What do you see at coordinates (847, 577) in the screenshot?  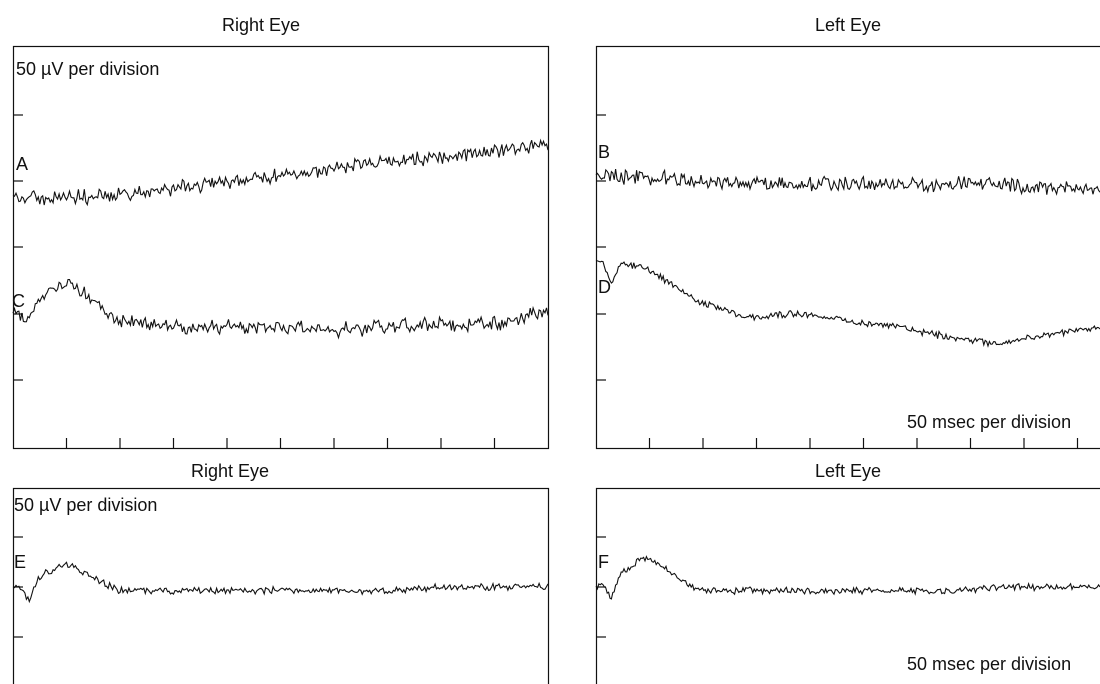 I see `trace-f` at bounding box center [847, 577].